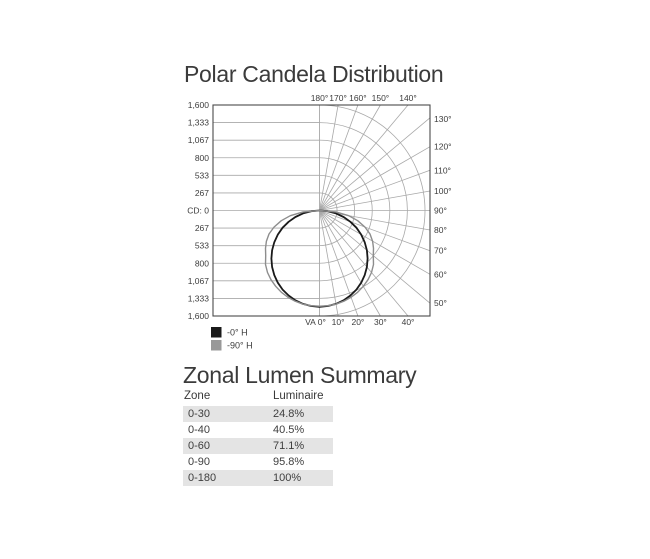 The width and height of the screenshot is (650, 559). What do you see at coordinates (216, 345) in the screenshot?
I see `legend-swatch-90deg` at bounding box center [216, 345].